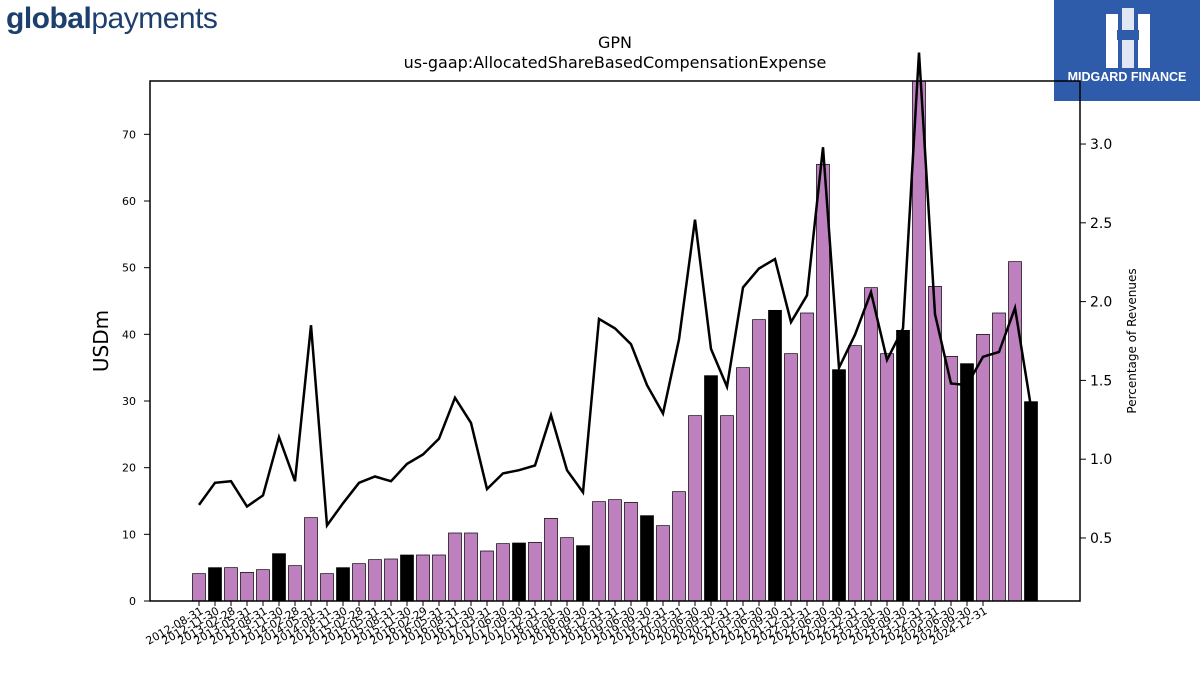 The width and height of the screenshot is (1200, 675). I want to click on chart-title: GPN, so click(615, 42).